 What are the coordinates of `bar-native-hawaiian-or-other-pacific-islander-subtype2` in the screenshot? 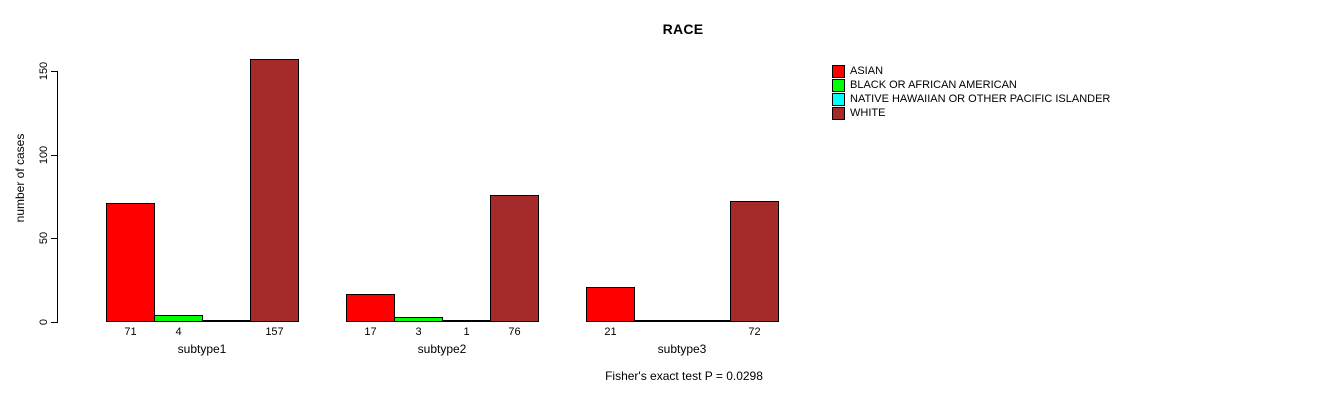 It's located at (466, 321).